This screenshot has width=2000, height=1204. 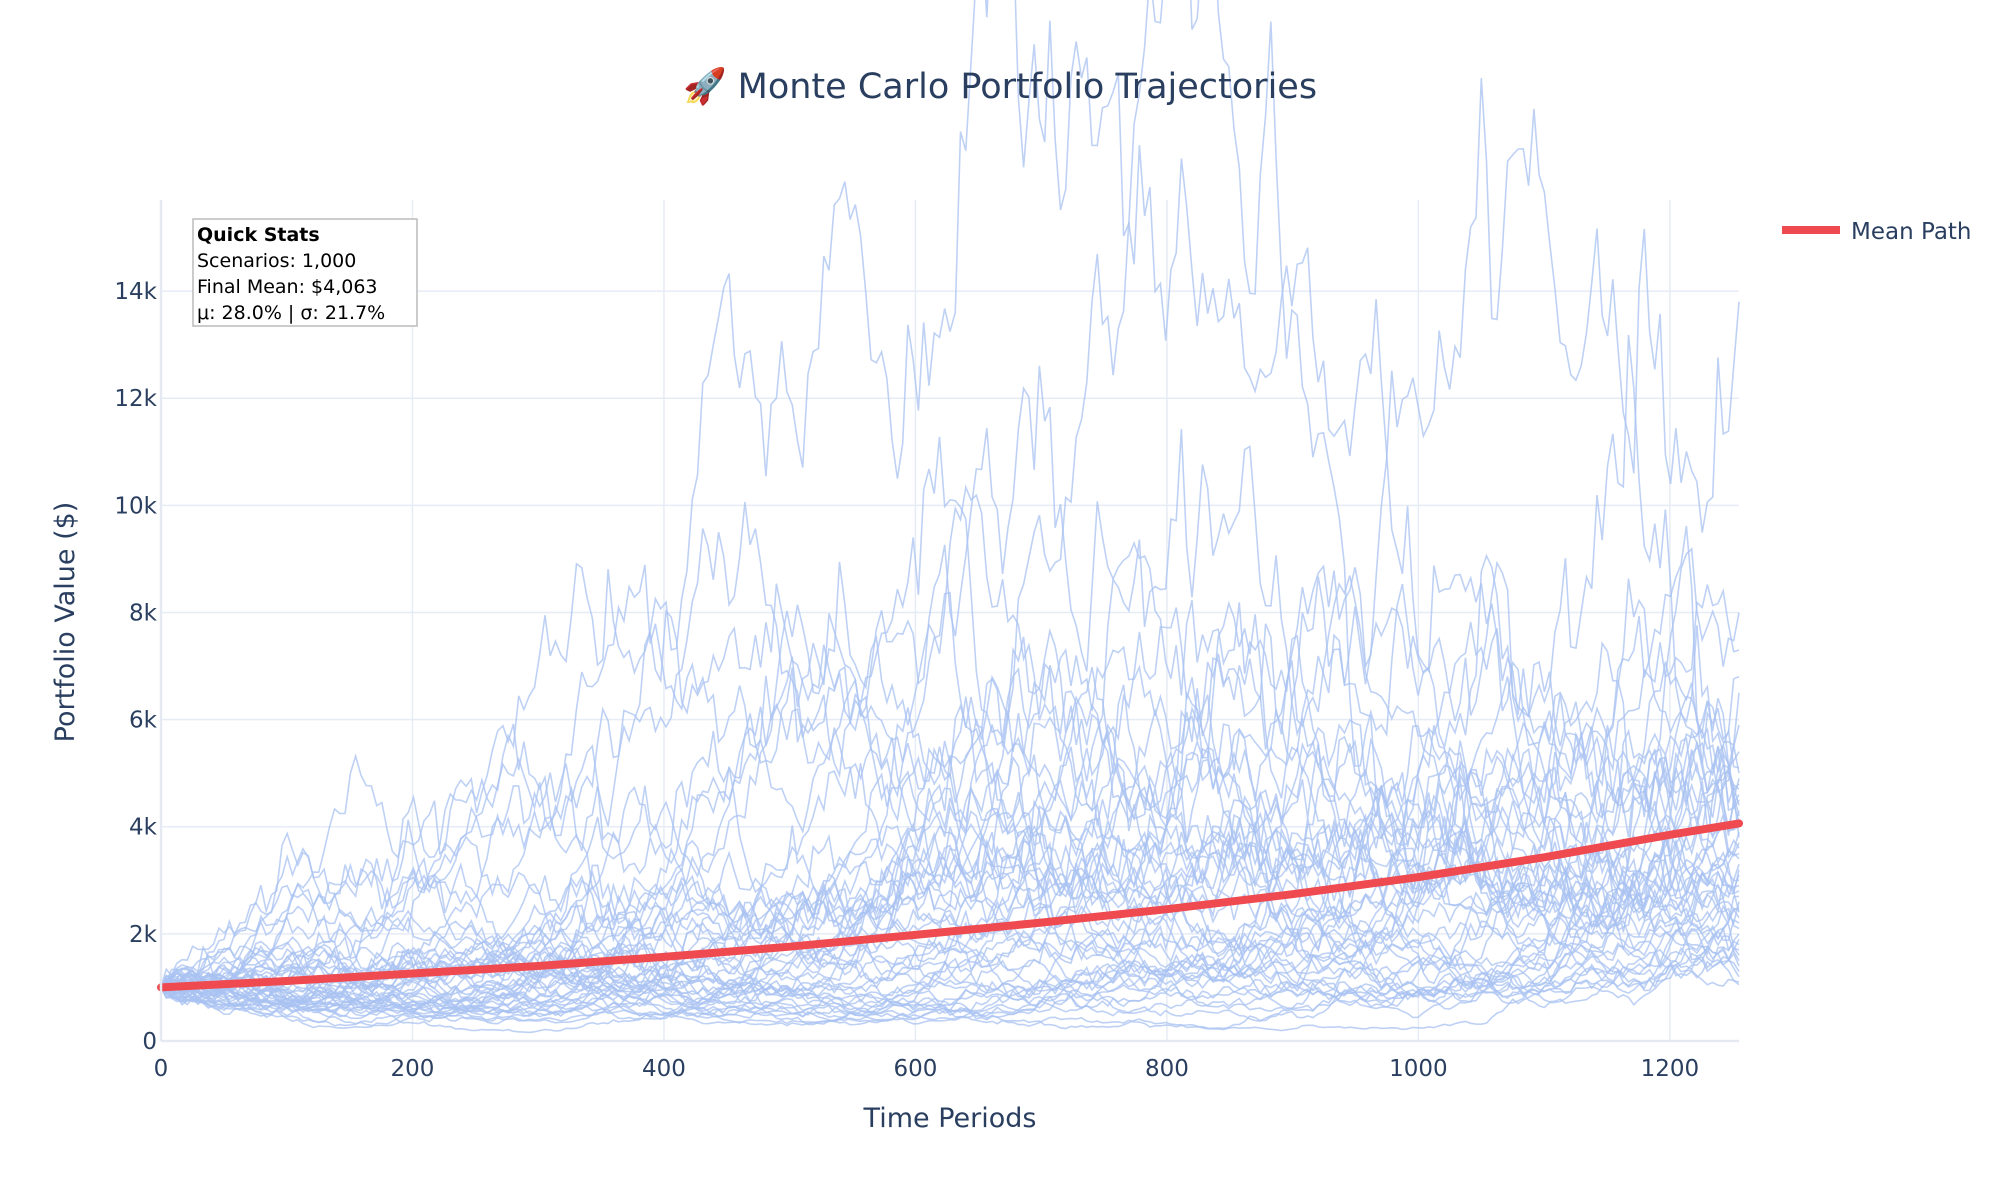 I want to click on x-tick-label: 200, so click(x=413, y=1069).